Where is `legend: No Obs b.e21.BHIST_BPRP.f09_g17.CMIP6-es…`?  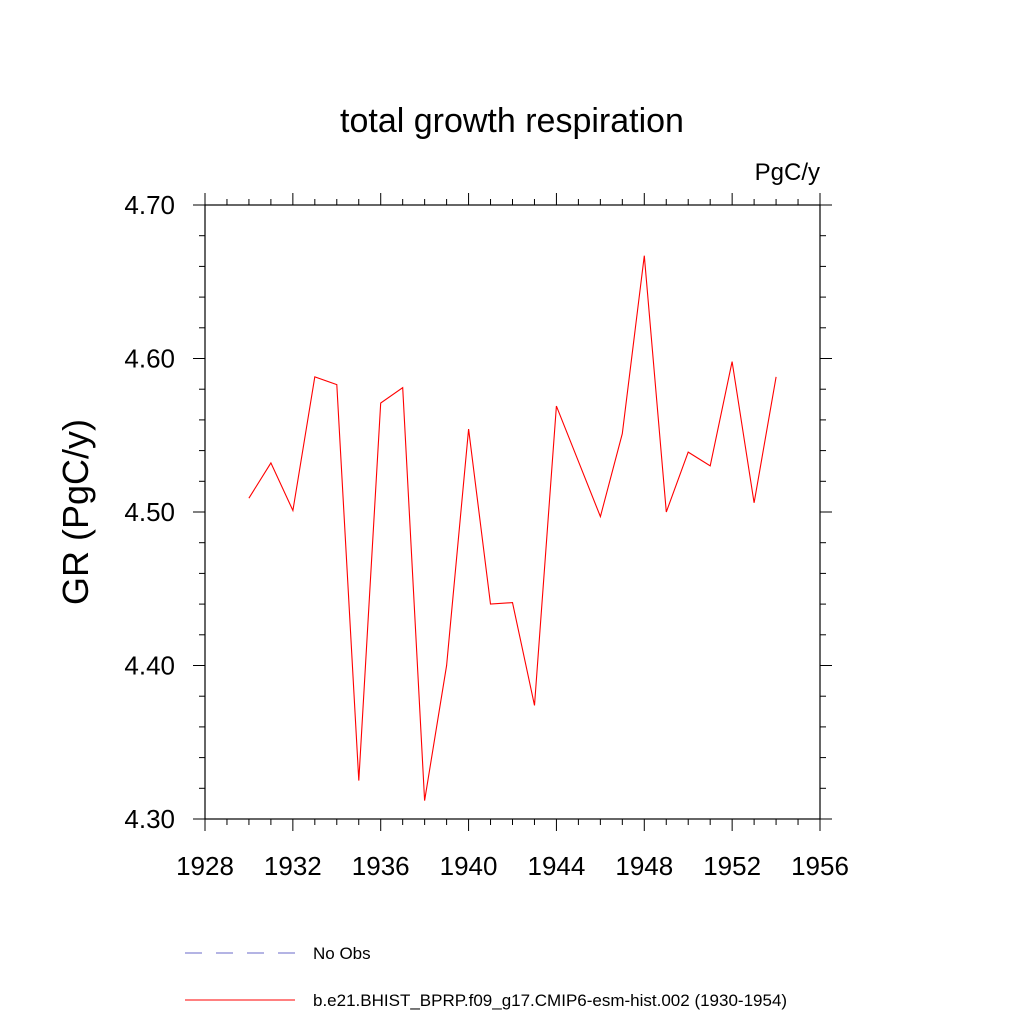
legend: No Obs b.e21.BHIST_BPRP.f09_g17.CMIP6-es… is located at coordinates (486, 977).